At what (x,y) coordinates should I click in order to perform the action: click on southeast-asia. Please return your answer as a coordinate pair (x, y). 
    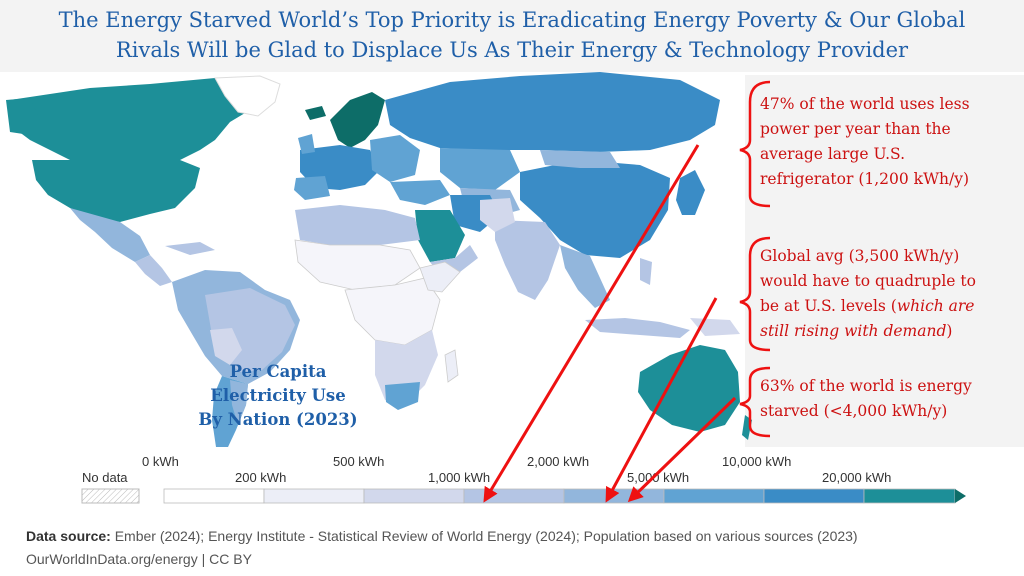
    Looking at the image, I should click on (585, 276).